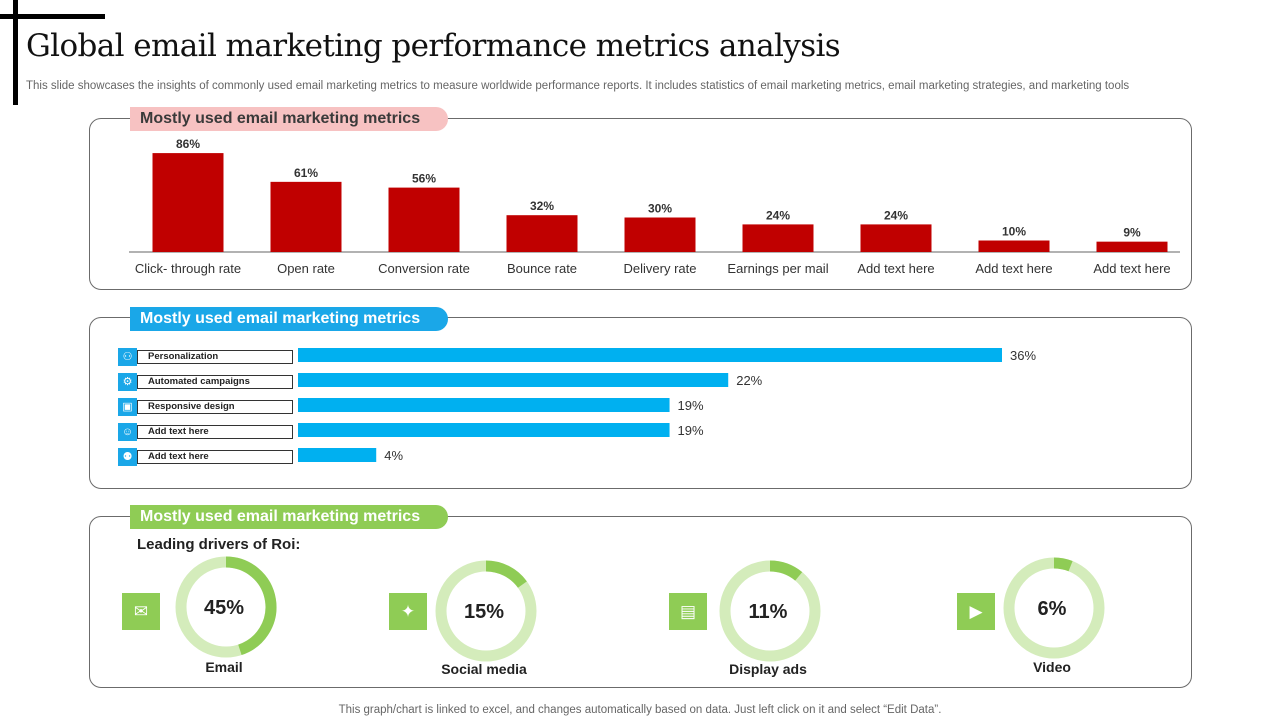 The height and width of the screenshot is (720, 1280). Describe the element at coordinates (768, 669) in the screenshot. I see `roi-donut-label: Display ads` at that location.